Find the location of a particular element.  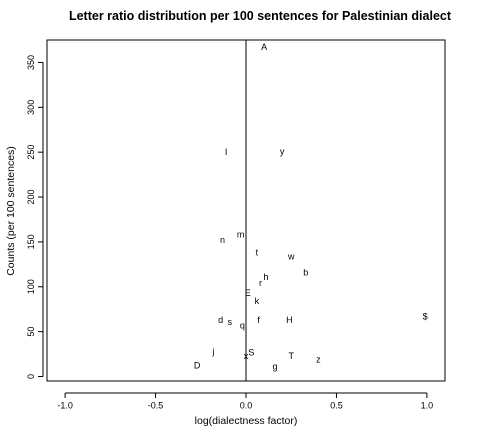

y-tick-label: 300 is located at coordinates (31, 107).